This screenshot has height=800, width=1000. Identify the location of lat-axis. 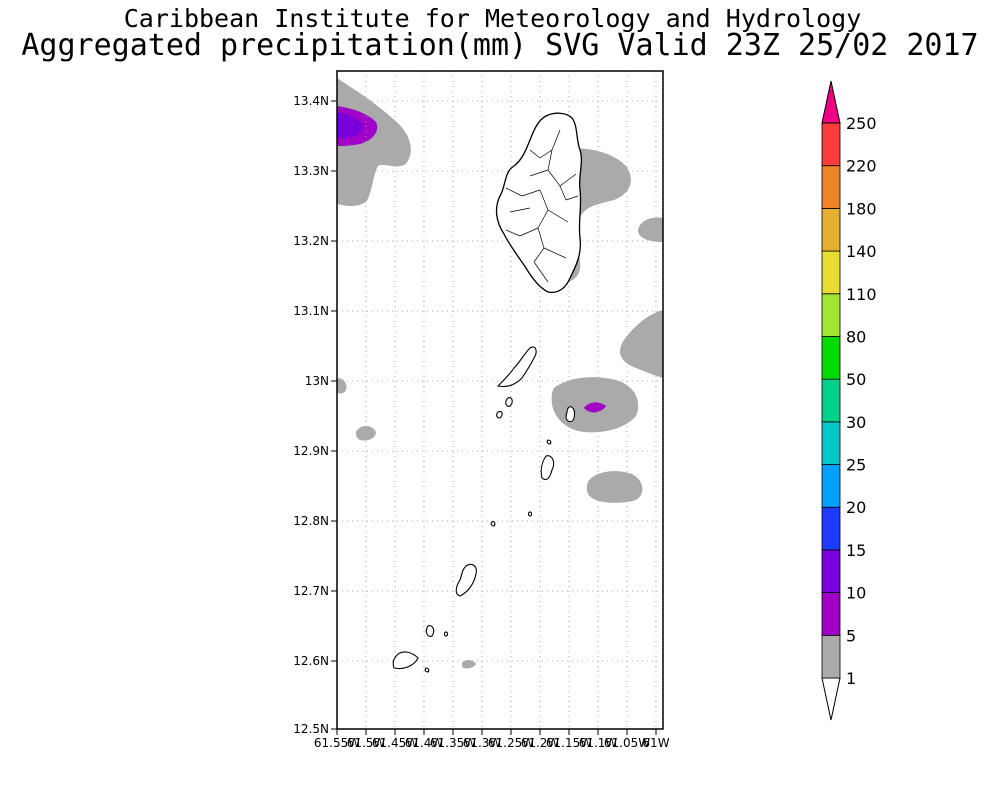
(334, 415).